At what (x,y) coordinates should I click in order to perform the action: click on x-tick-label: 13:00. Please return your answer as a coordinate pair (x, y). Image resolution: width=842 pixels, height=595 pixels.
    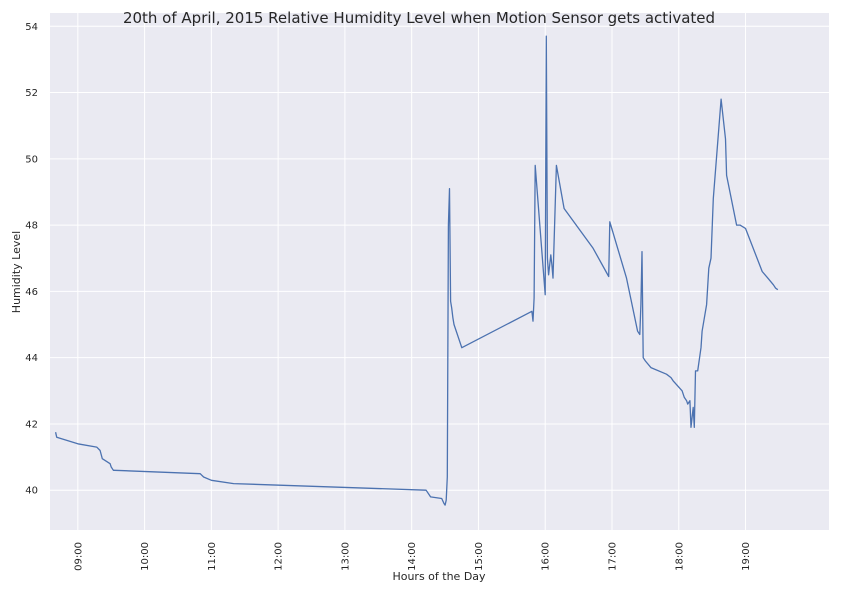
    Looking at the image, I should click on (345, 556).